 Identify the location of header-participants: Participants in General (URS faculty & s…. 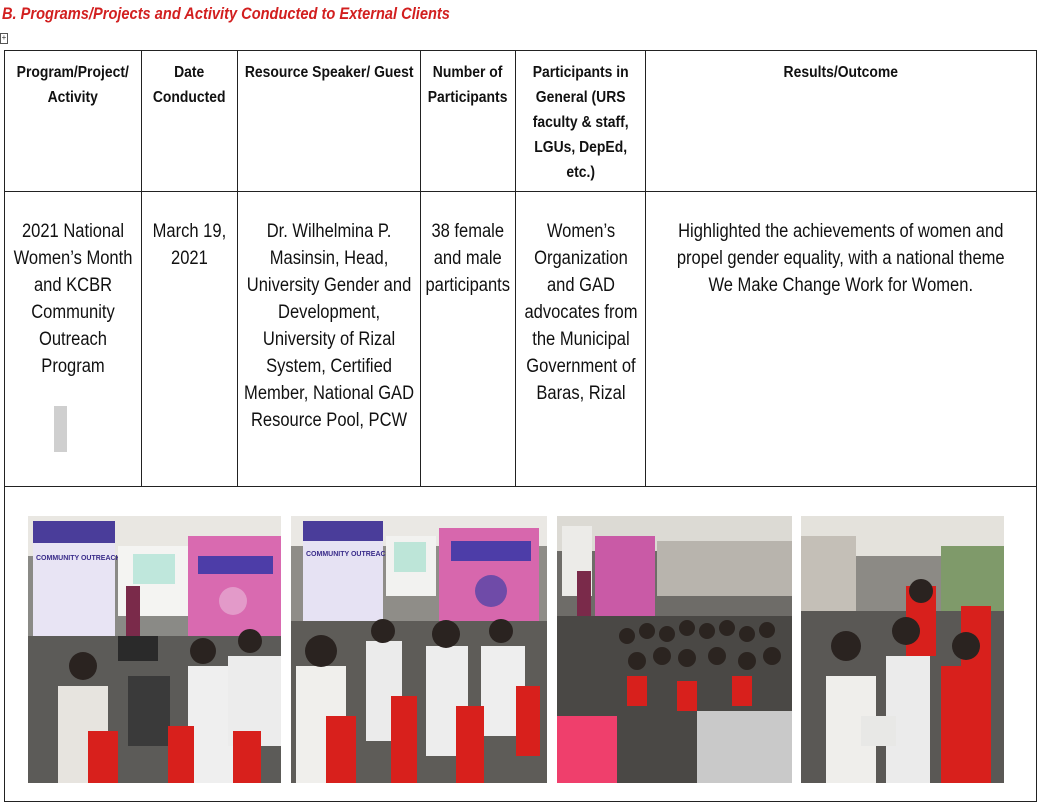
(580, 122).